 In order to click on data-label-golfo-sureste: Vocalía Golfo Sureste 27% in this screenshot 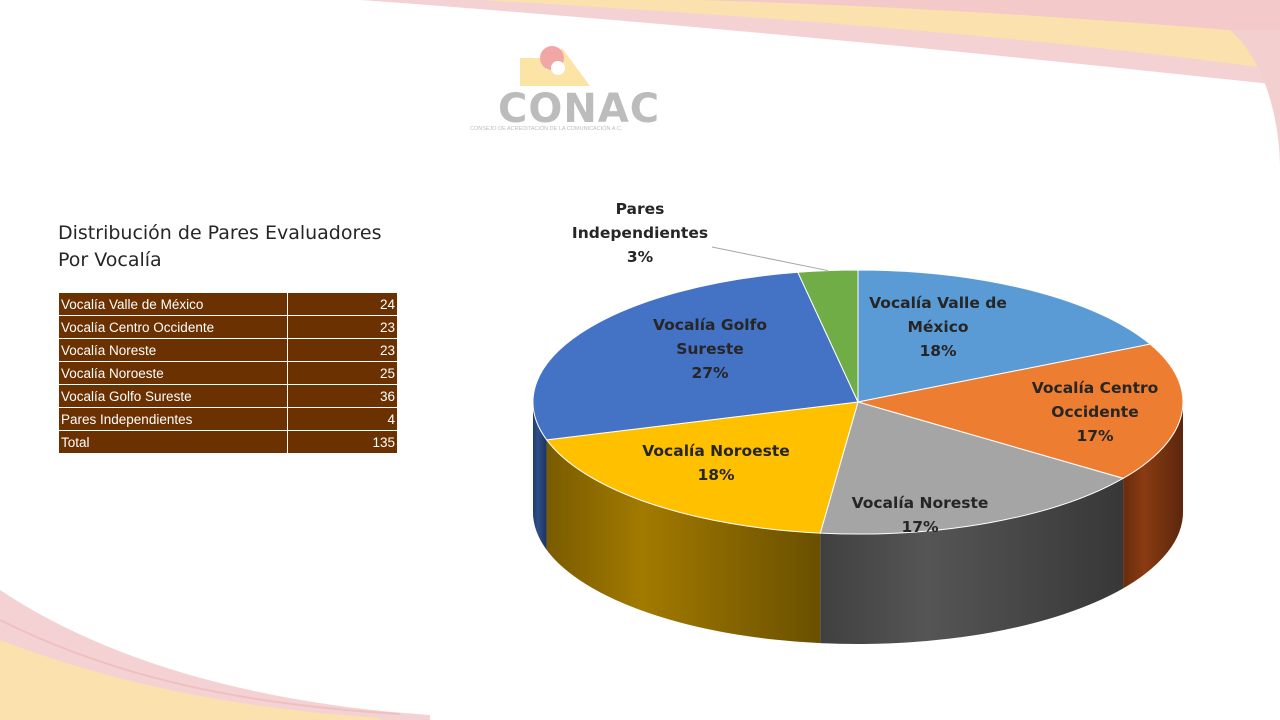, I will do `click(710, 349)`.